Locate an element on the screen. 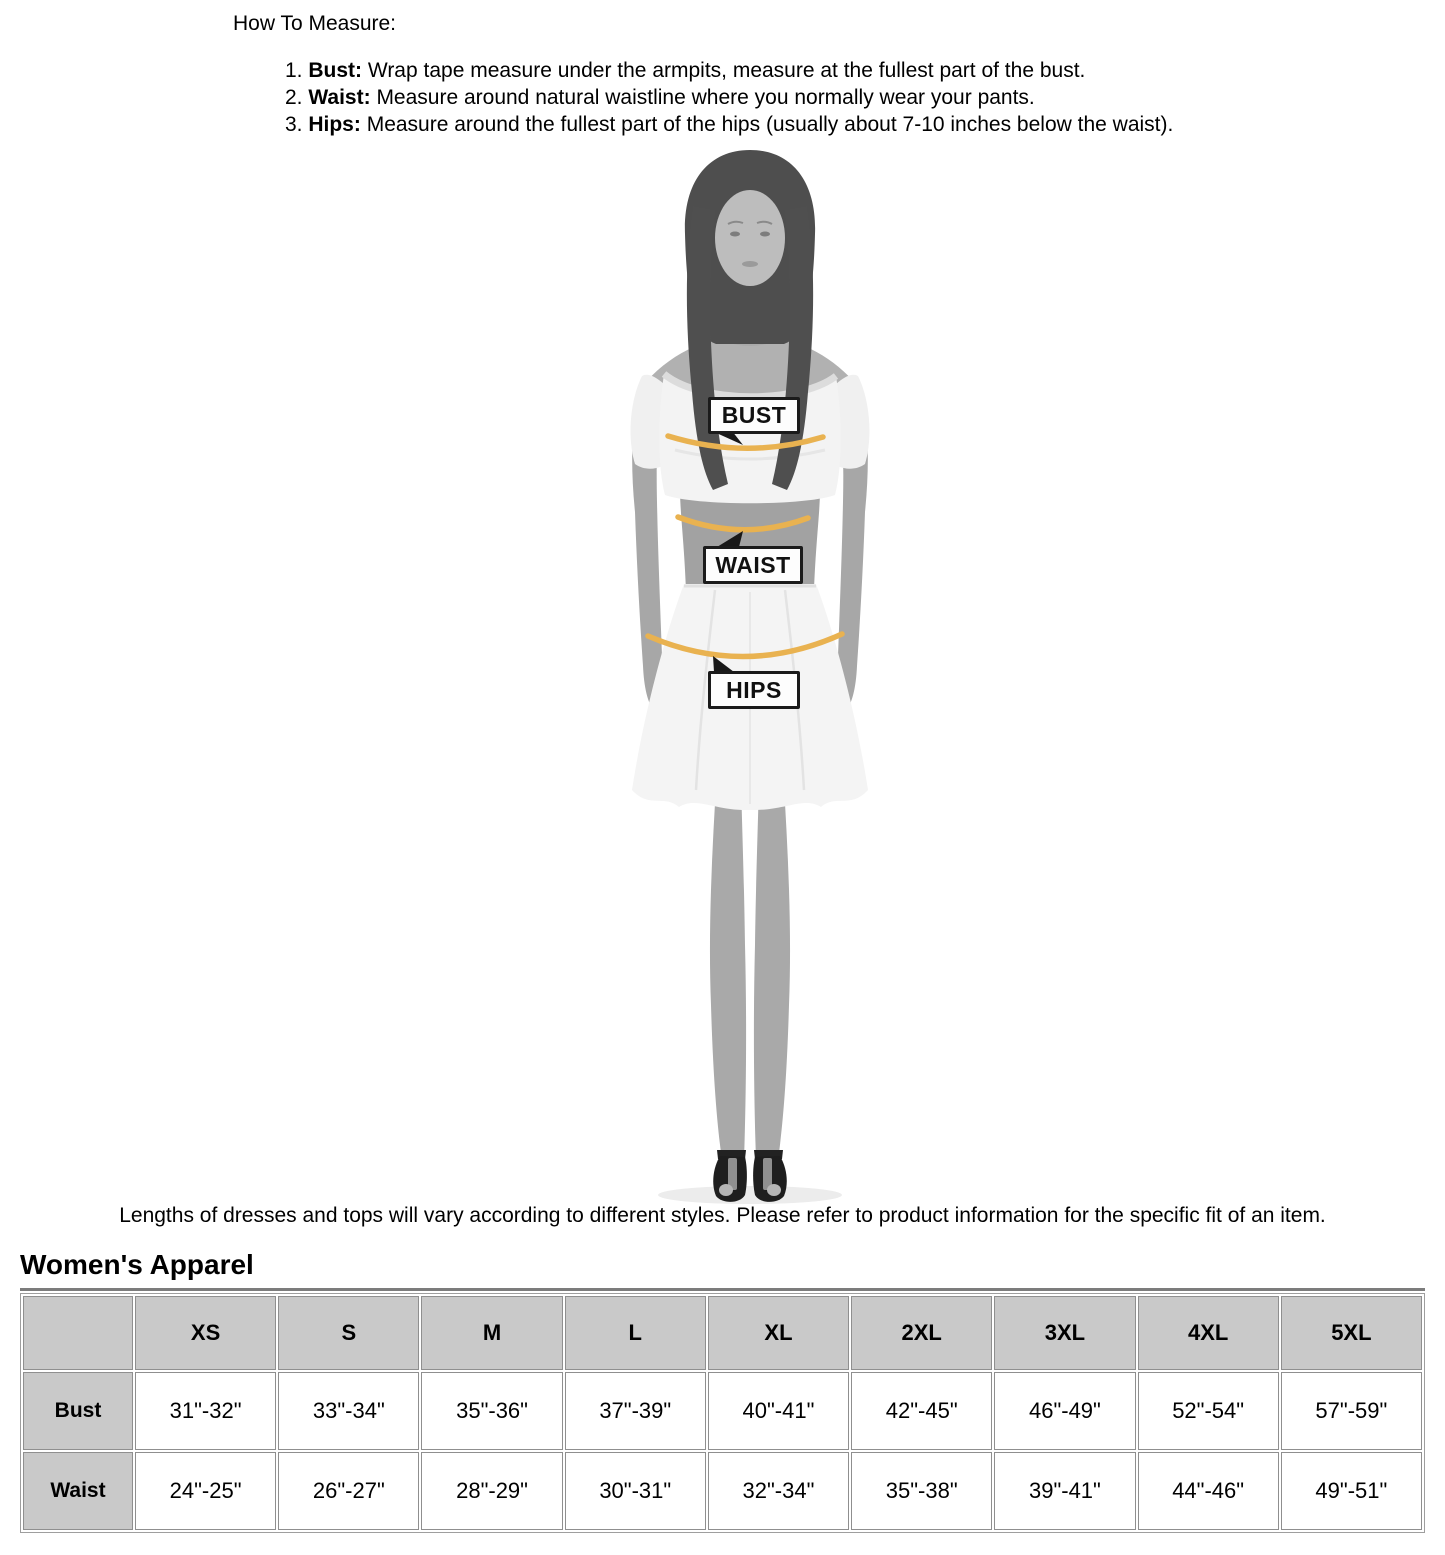 The height and width of the screenshot is (1555, 1445). face is located at coordinates (750, 238).